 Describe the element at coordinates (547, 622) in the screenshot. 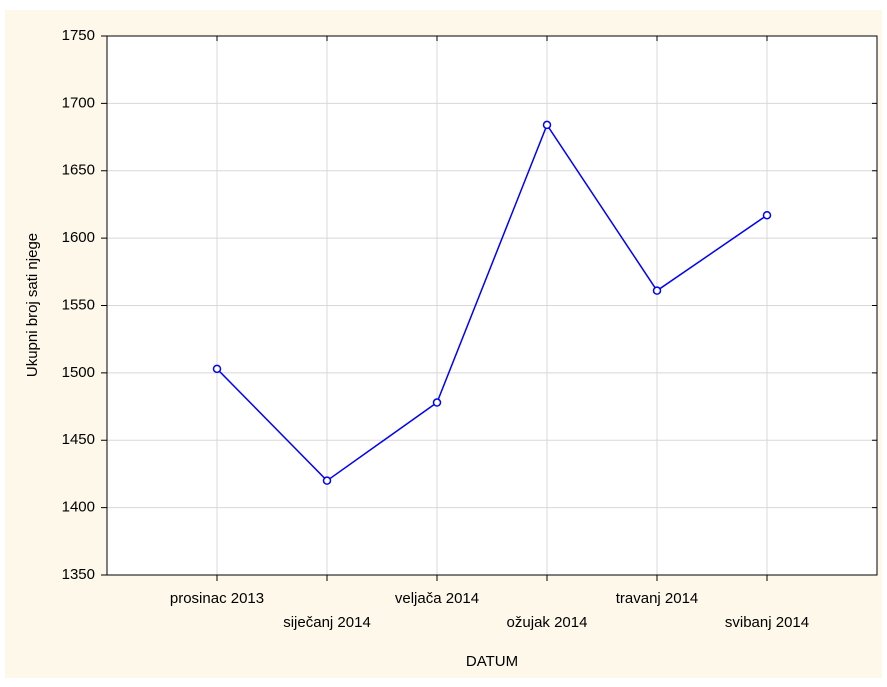

I see `x-tick-label: ožujak 2014` at that location.